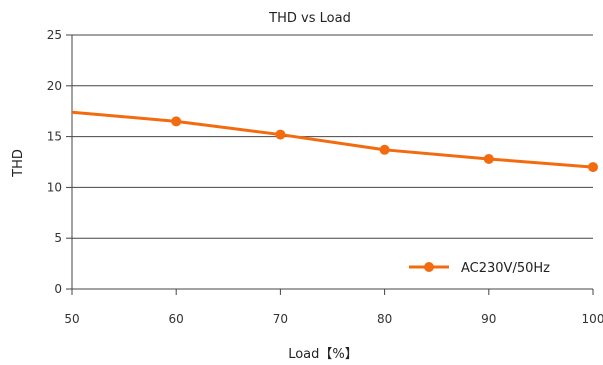 Image resolution: width=603 pixels, height=365 pixels. What do you see at coordinates (176, 319) in the screenshot?
I see `x-tick-label-60: 60` at bounding box center [176, 319].